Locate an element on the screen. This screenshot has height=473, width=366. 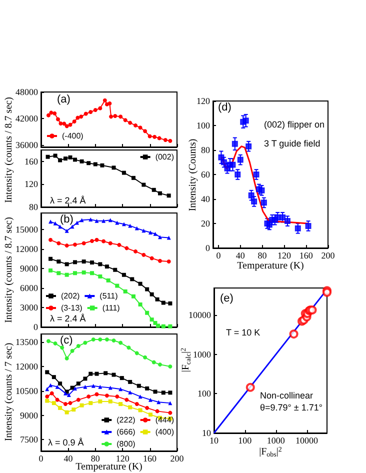
legend-label: (3-13) is located at coordinates (72, 308).